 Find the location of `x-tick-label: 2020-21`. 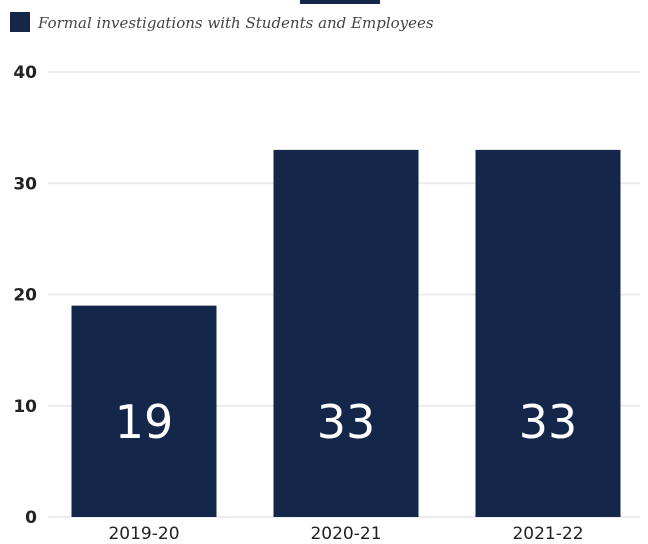

x-tick-label: 2020-21 is located at coordinates (345, 534).